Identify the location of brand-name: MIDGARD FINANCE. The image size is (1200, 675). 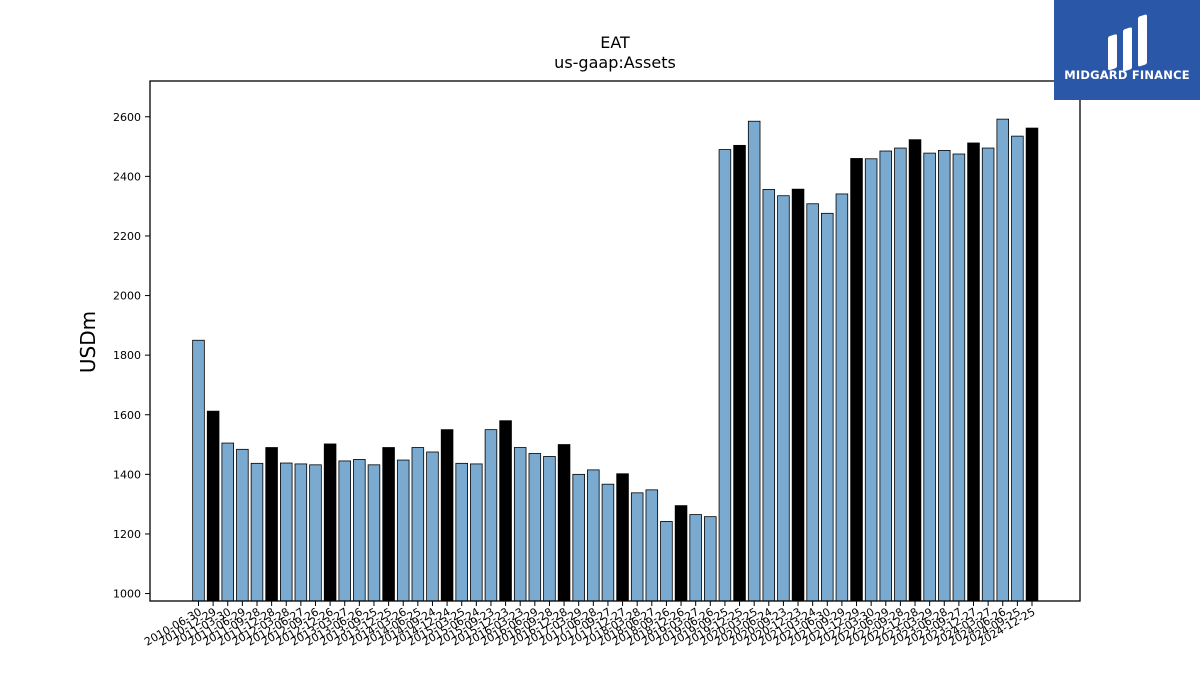
(1127, 75).